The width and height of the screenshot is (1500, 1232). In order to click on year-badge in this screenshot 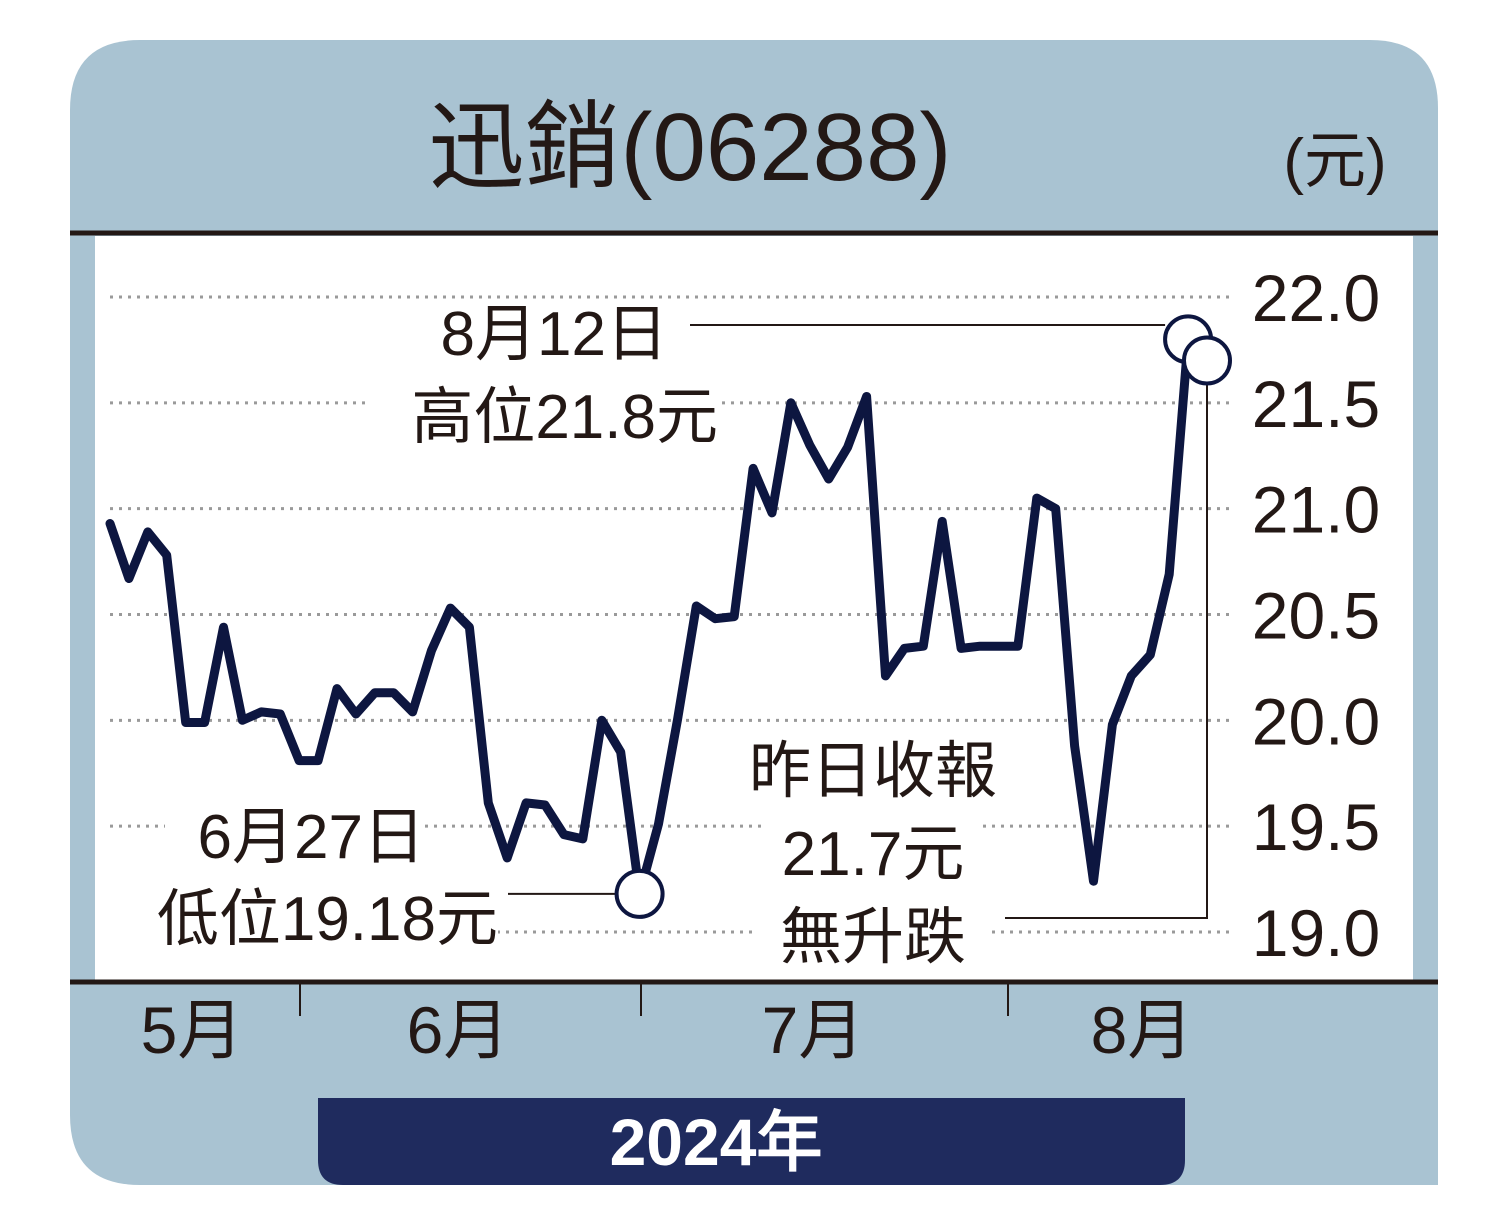, I will do `click(751, 1141)`.